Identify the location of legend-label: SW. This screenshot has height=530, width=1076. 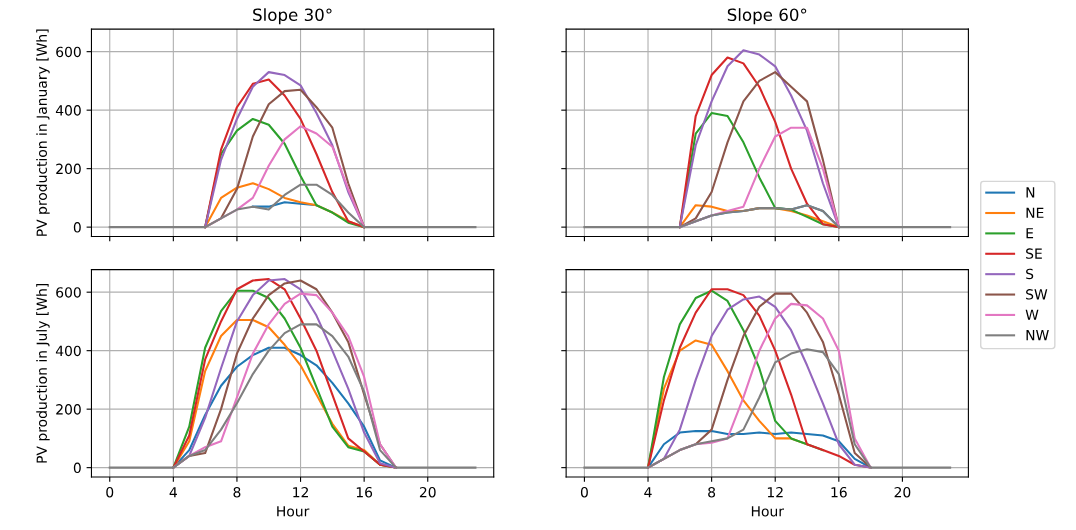
(1037, 294).